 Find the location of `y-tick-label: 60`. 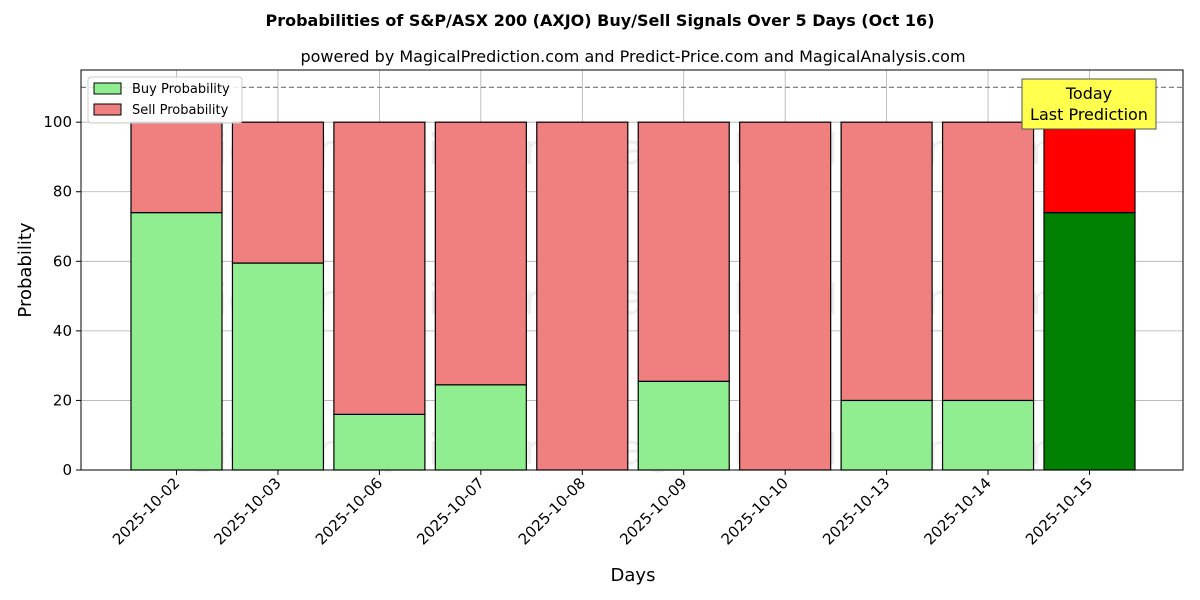

y-tick-label: 60 is located at coordinates (62, 261).